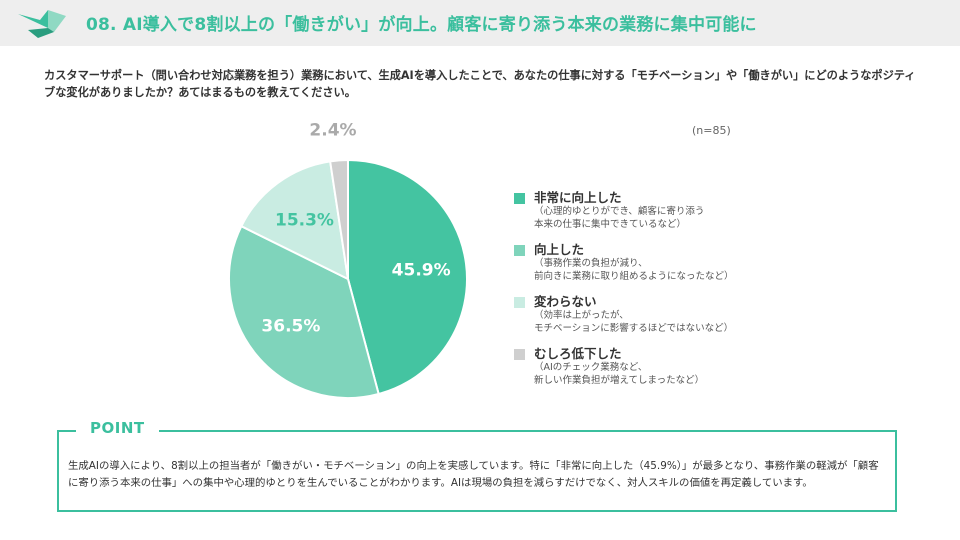  Describe the element at coordinates (290, 327) in the screenshot. I see `pie-data-label-1: 36.5%` at that location.